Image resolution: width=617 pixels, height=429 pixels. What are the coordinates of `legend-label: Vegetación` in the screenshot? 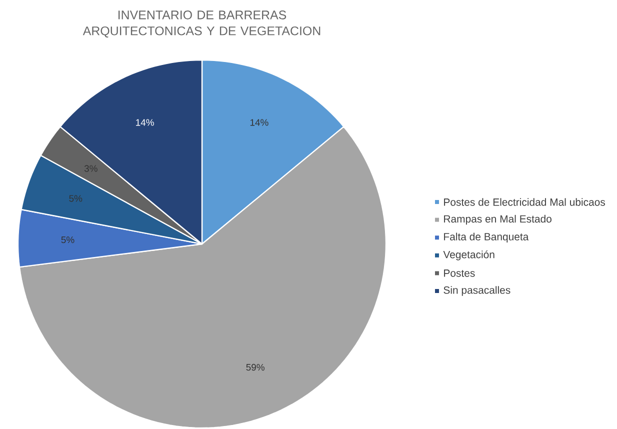 It's located at (468, 255).